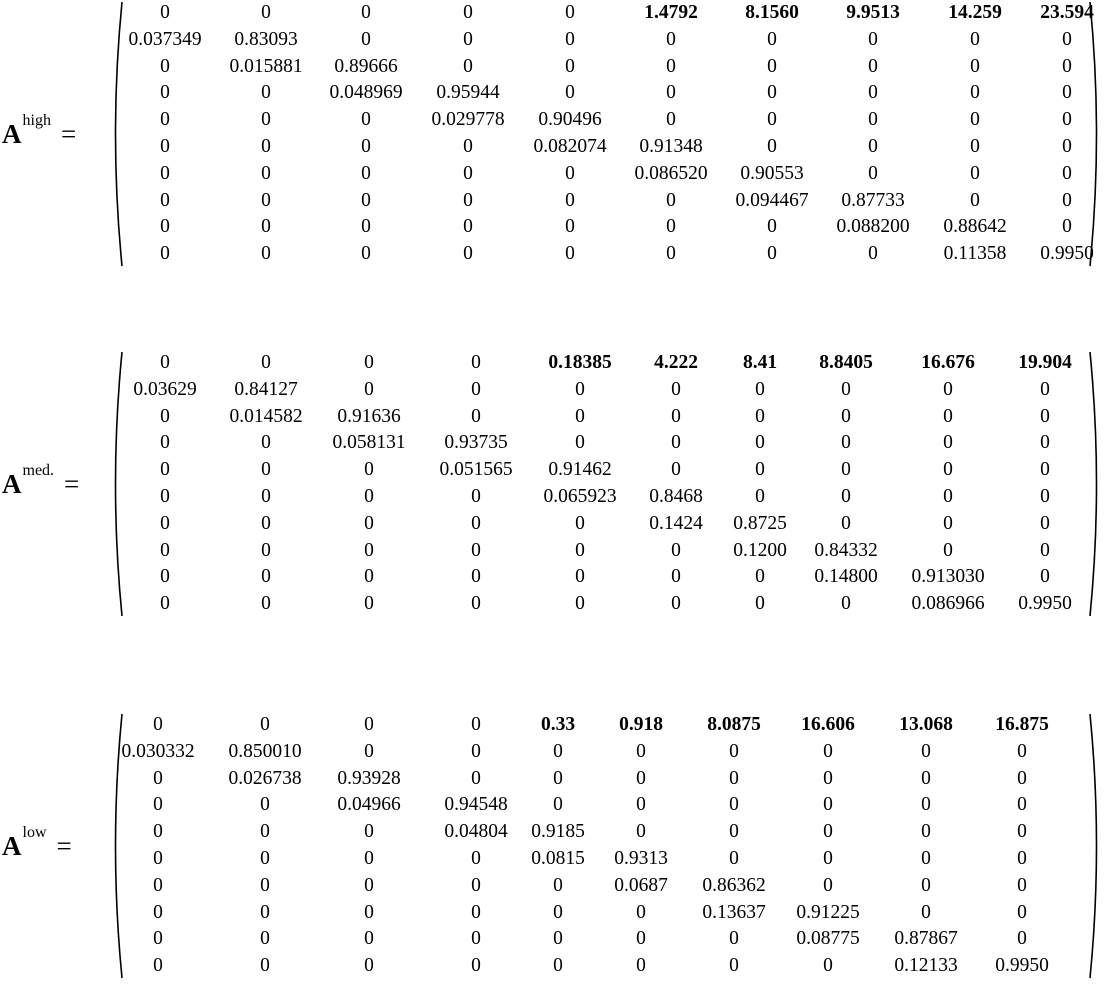 The width and height of the screenshot is (1106, 1003). Describe the element at coordinates (926, 939) in the screenshot. I see `matrix-cell: 0.87867` at that location.